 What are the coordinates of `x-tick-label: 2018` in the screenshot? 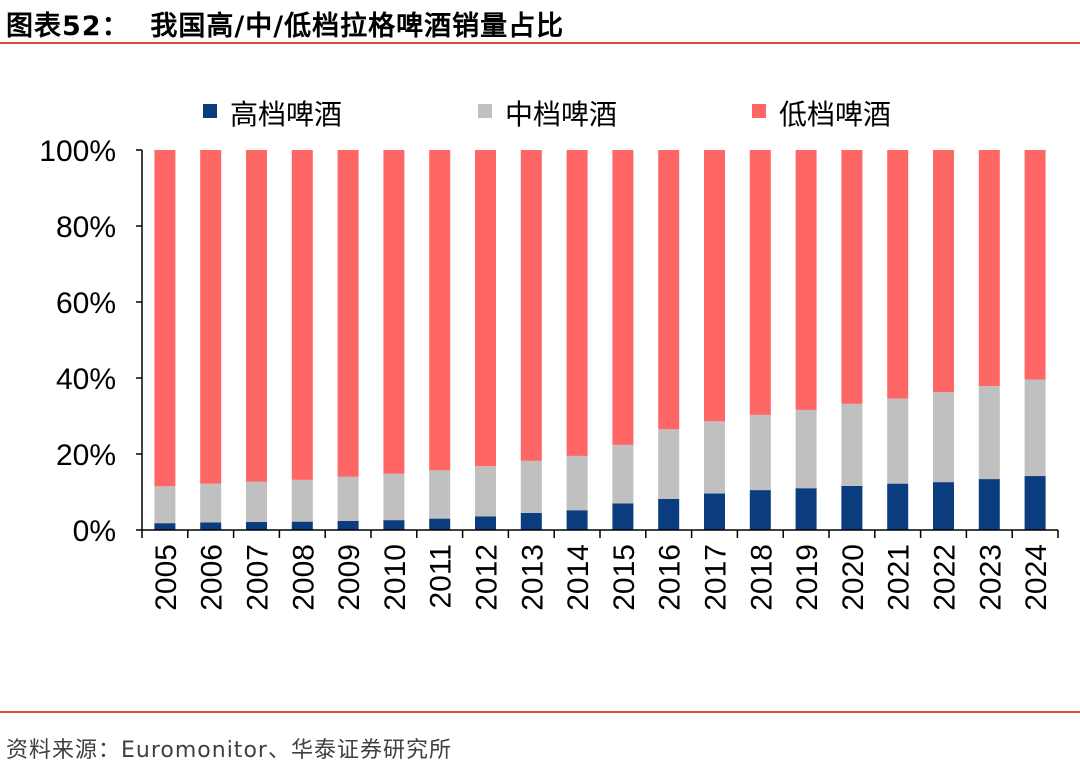 It's located at (761, 577).